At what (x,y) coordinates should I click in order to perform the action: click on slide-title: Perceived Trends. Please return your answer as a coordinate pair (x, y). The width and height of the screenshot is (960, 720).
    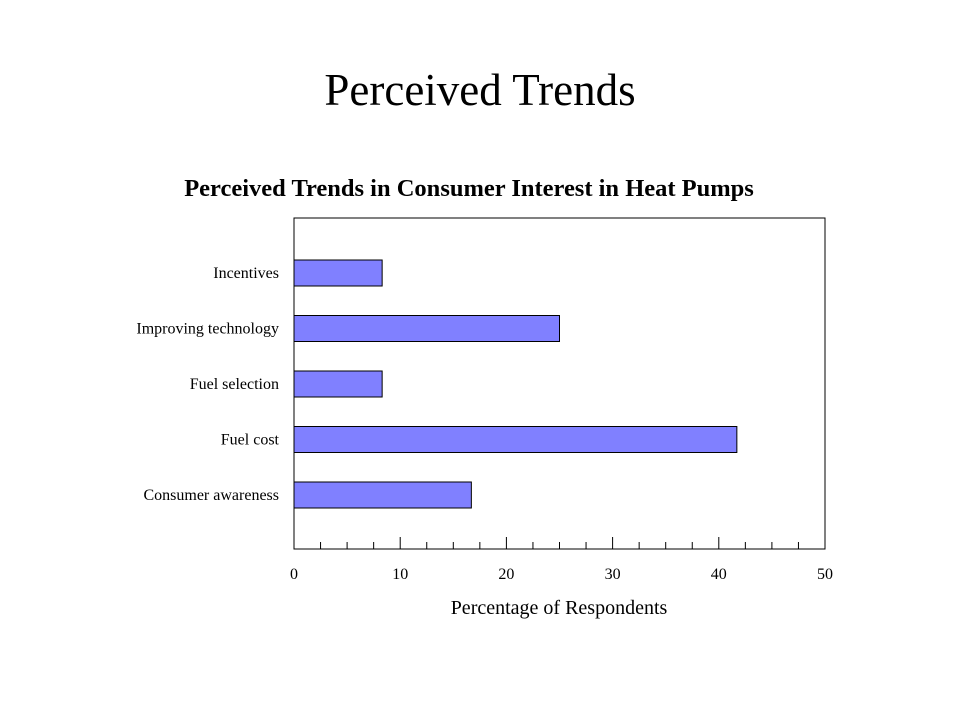
    Looking at the image, I should click on (480, 90).